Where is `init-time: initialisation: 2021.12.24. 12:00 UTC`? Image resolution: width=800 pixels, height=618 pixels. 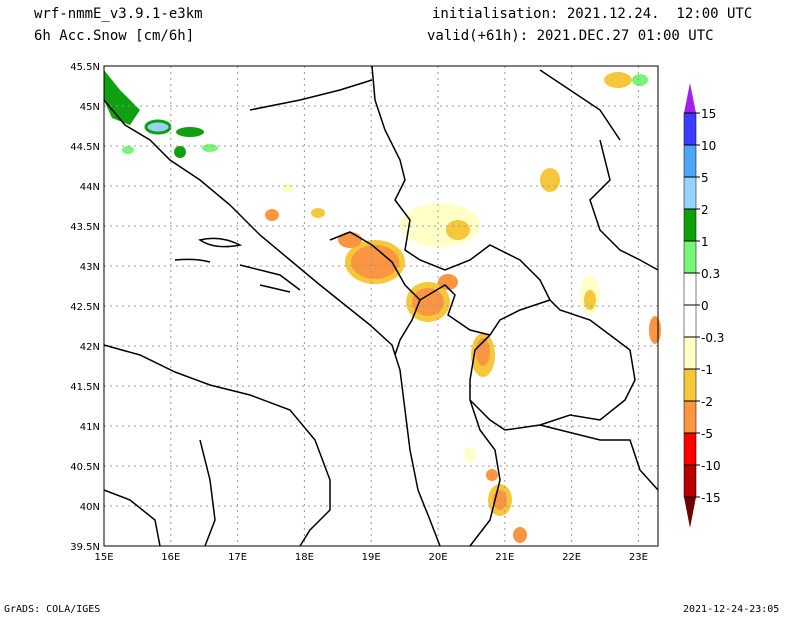
init-time: initialisation: 2021.12.24. 12:00 UTC is located at coordinates (592, 14).